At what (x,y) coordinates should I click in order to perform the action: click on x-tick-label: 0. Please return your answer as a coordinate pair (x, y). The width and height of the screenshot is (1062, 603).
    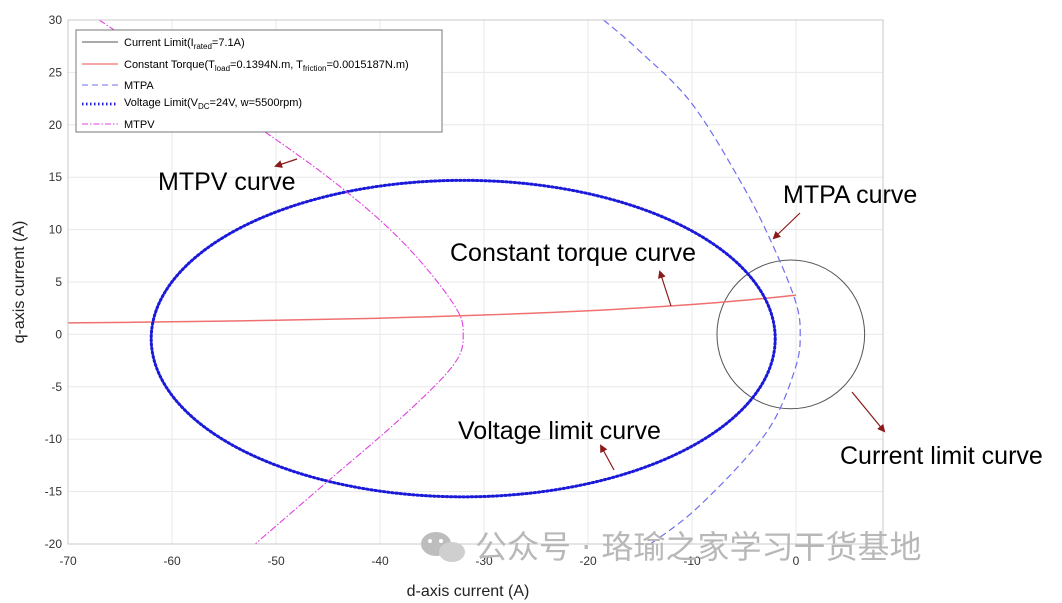
    Looking at the image, I should click on (796, 561).